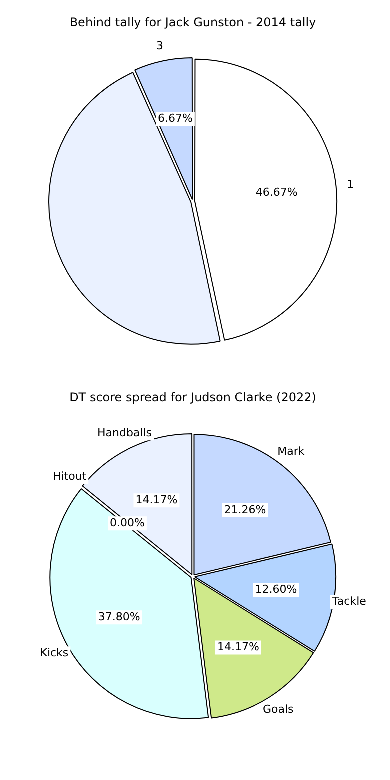 This screenshot has height=780, width=390. I want to click on data-label: 6.67%, so click(175, 119).